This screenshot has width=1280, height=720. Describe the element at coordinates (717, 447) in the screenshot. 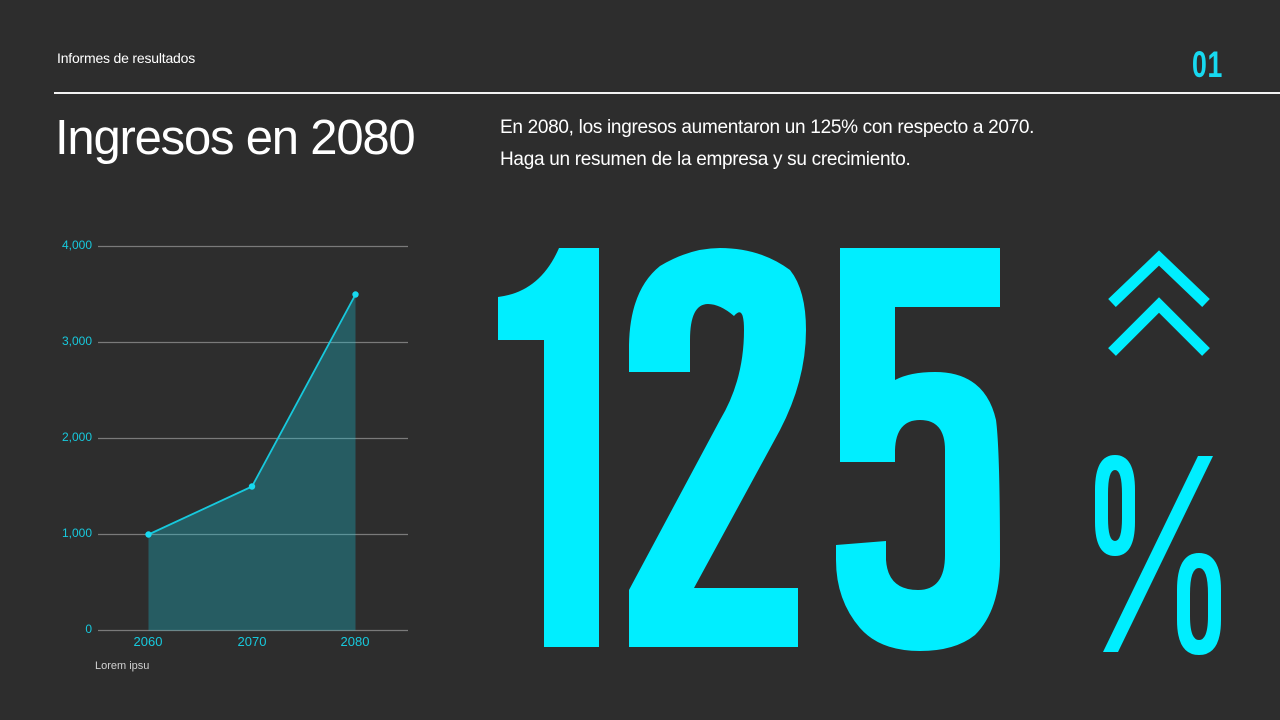

I see `digit-two-glyph` at that location.